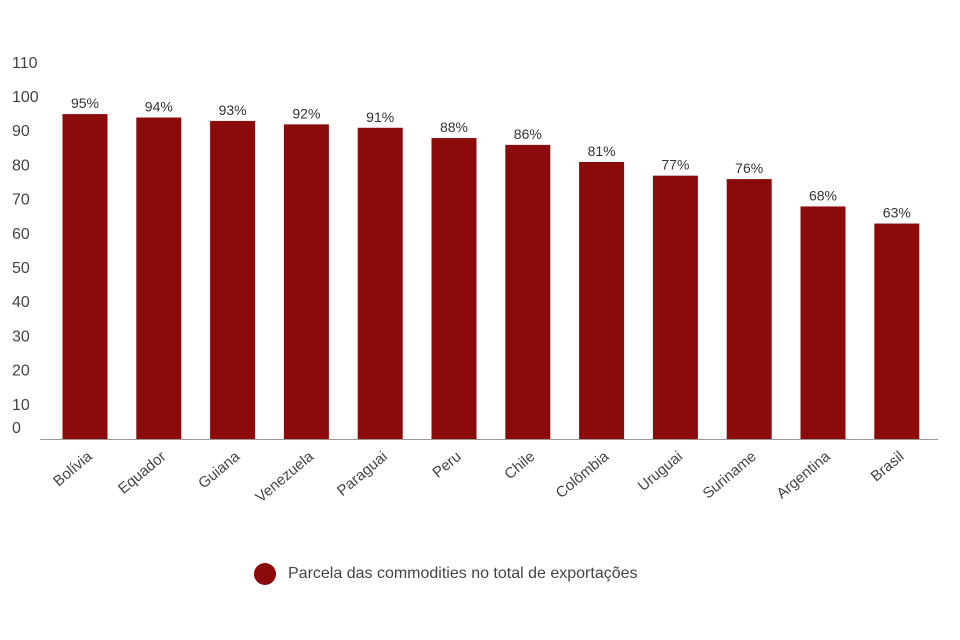 The height and width of the screenshot is (640, 960). What do you see at coordinates (519, 465) in the screenshot?
I see `category-label: Chile` at bounding box center [519, 465].